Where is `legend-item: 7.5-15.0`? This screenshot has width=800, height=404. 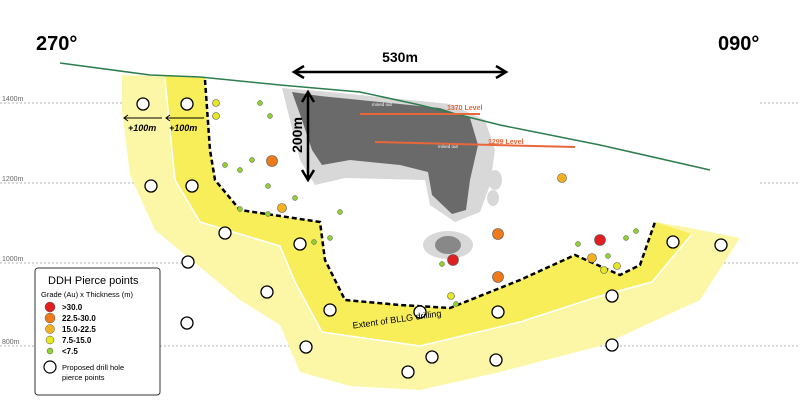 legend-item: 7.5-15.0 is located at coordinates (77, 340).